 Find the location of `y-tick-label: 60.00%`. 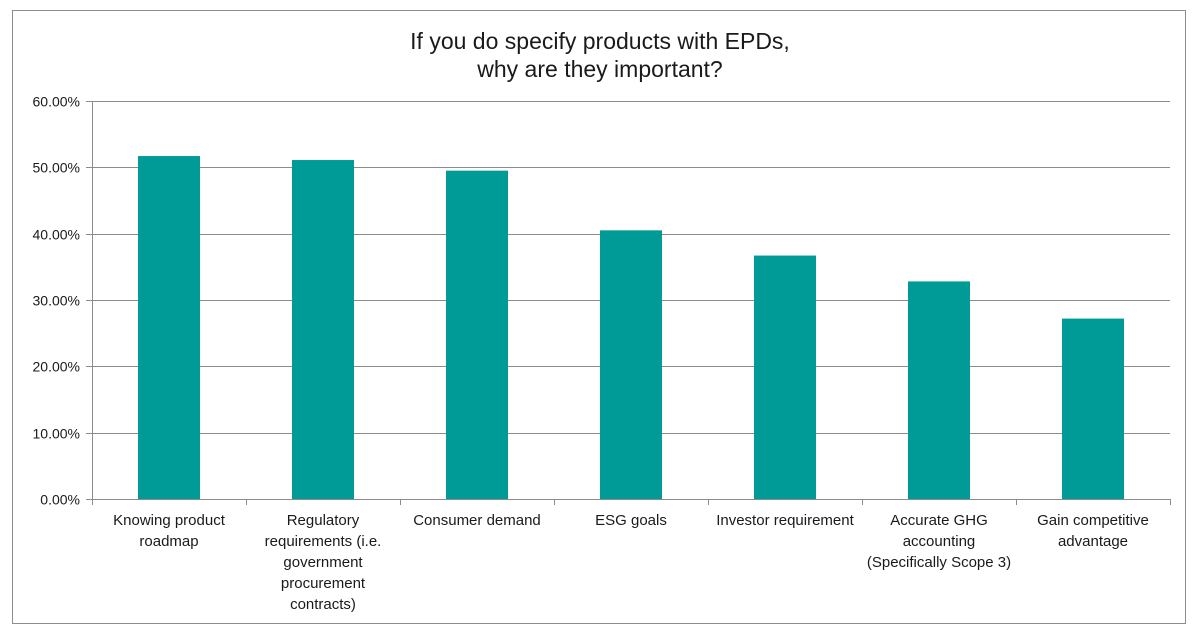

y-tick-label: 60.00% is located at coordinates (56, 102).